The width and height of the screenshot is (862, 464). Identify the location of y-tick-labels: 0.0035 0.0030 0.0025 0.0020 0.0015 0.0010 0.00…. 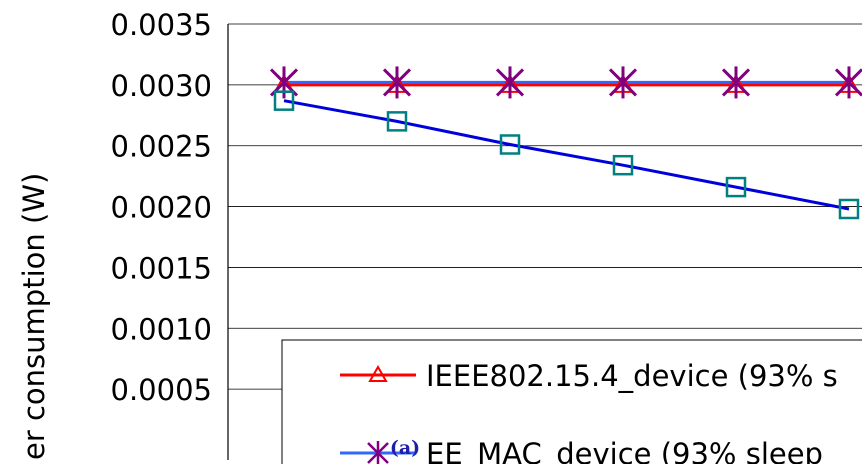
(161, 207).